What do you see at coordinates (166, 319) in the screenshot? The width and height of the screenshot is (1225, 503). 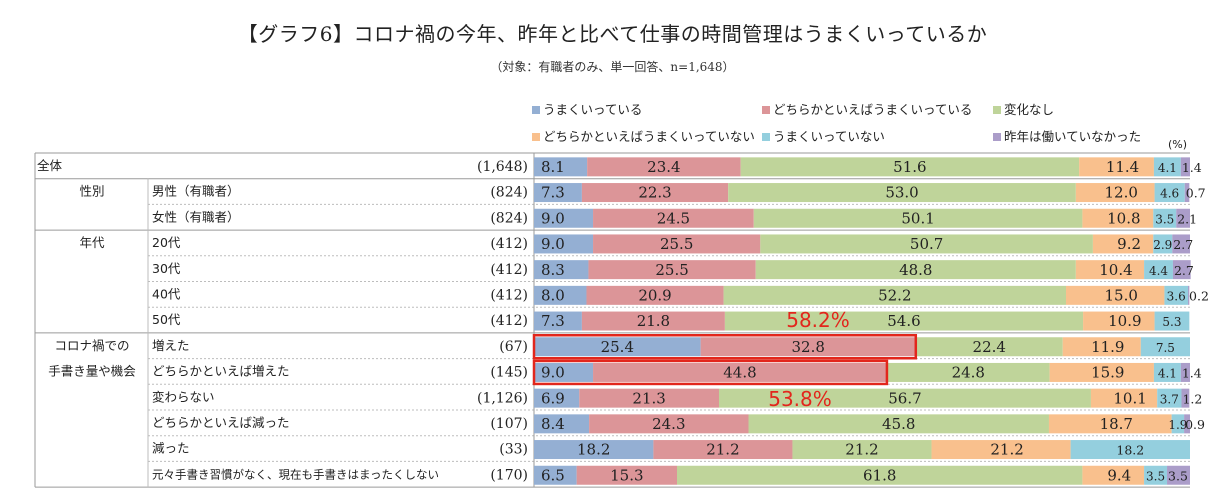 I see `row-label: 50代` at bounding box center [166, 319].